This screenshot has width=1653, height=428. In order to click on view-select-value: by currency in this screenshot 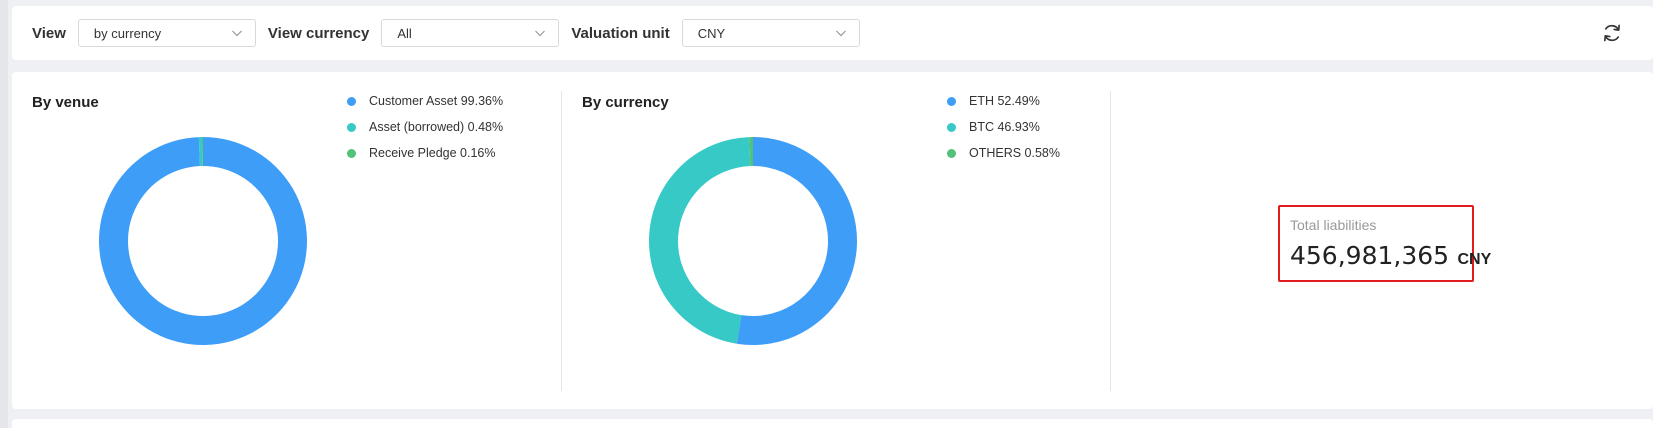, I will do `click(127, 33)`.